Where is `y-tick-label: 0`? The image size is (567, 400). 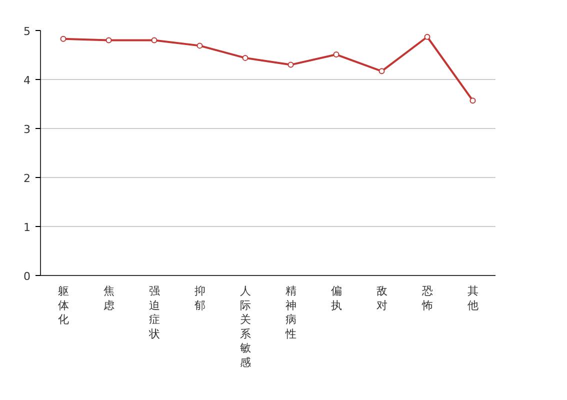 y-tick-label: 0 is located at coordinates (27, 276).